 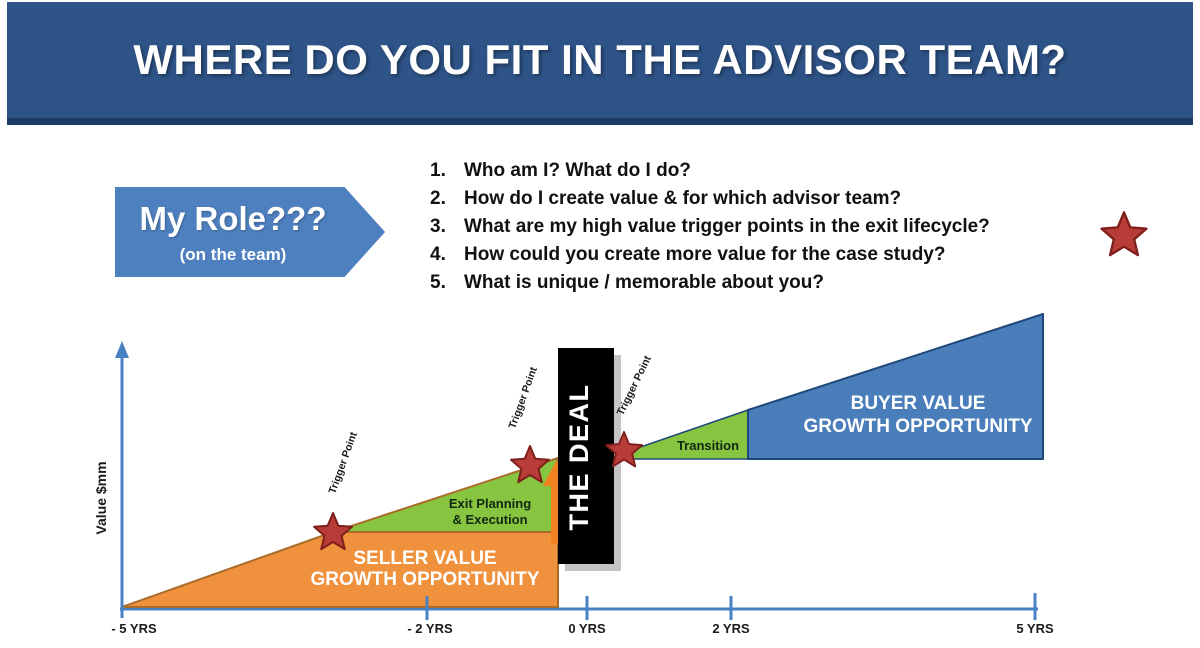 What do you see at coordinates (438, 282) in the screenshot?
I see `question-number: 5.` at bounding box center [438, 282].